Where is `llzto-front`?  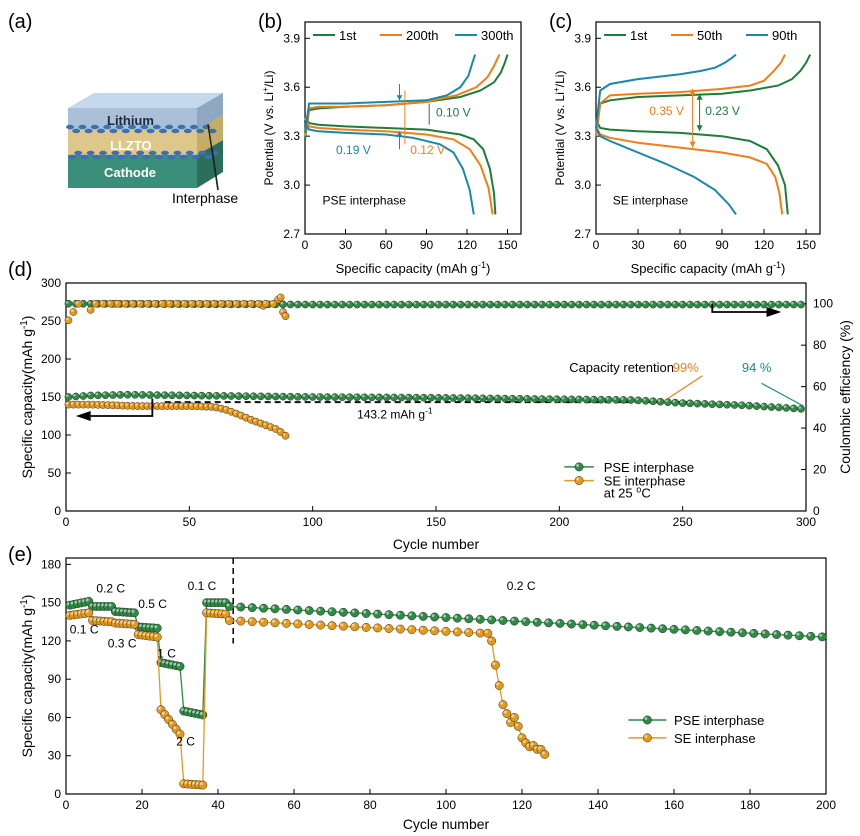
llzto-front is located at coordinates (132, 142).